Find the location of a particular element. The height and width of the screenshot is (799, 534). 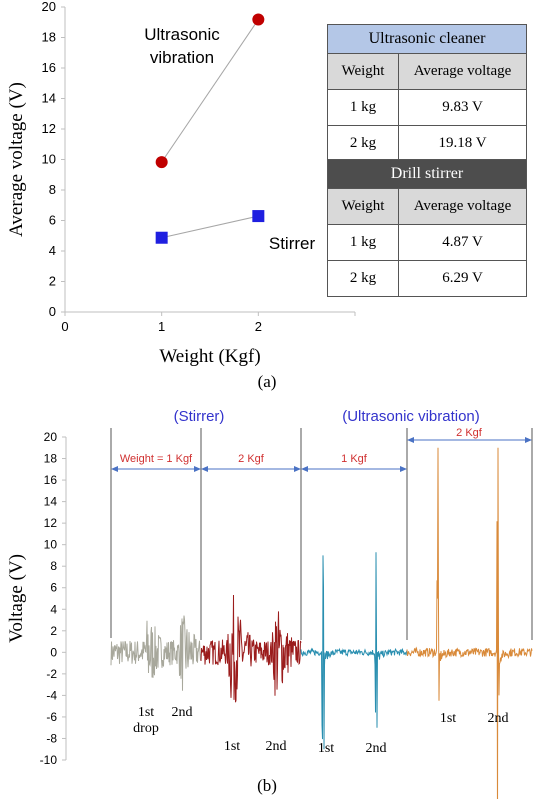

series-label-line: Stirrer is located at coordinates (292, 243).